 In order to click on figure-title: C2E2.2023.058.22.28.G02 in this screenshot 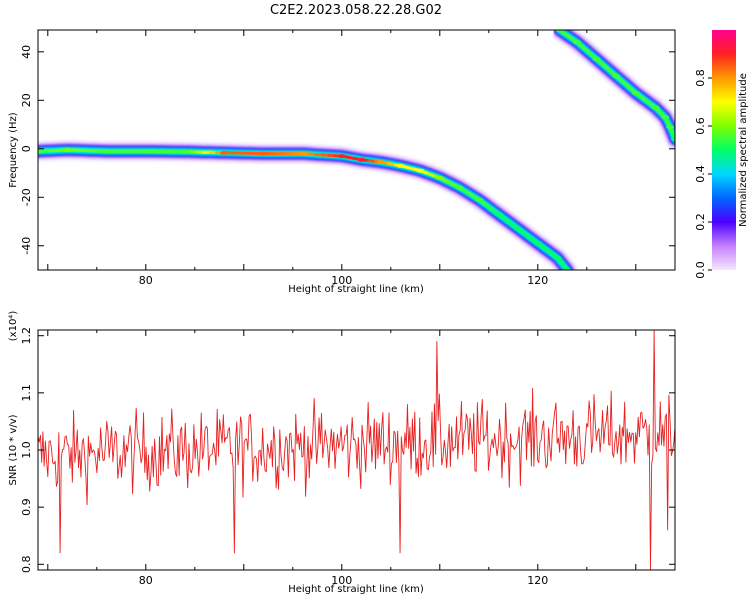, I will do `click(356, 10)`.